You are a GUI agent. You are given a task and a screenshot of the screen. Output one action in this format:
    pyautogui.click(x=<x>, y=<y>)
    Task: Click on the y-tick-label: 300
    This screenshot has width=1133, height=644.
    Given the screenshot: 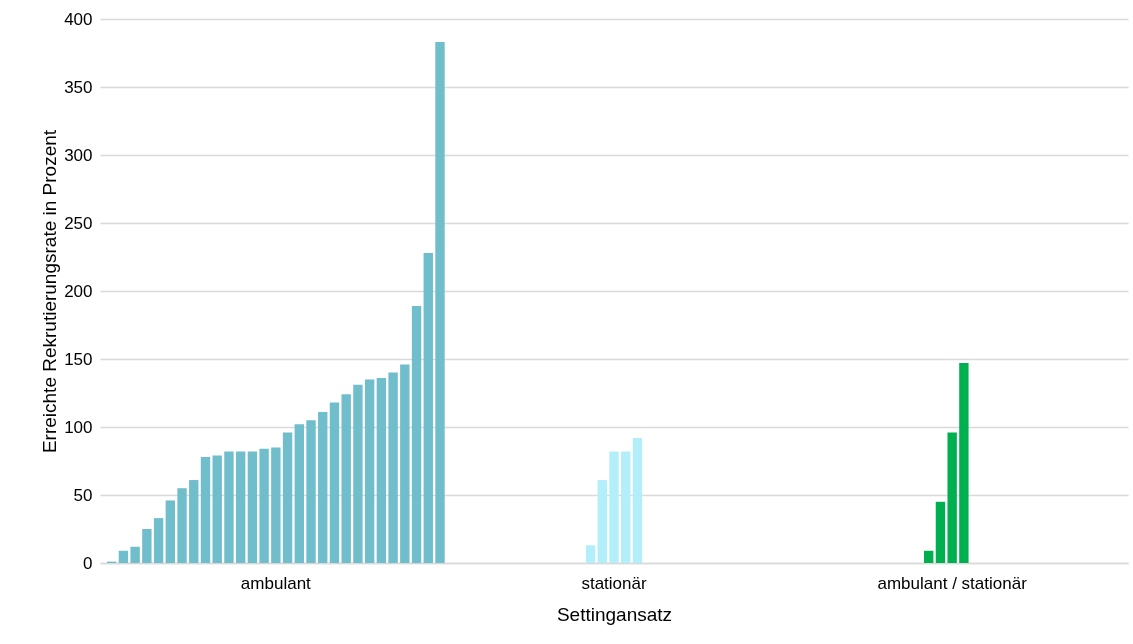 What is the action you would take?
    pyautogui.click(x=78, y=155)
    